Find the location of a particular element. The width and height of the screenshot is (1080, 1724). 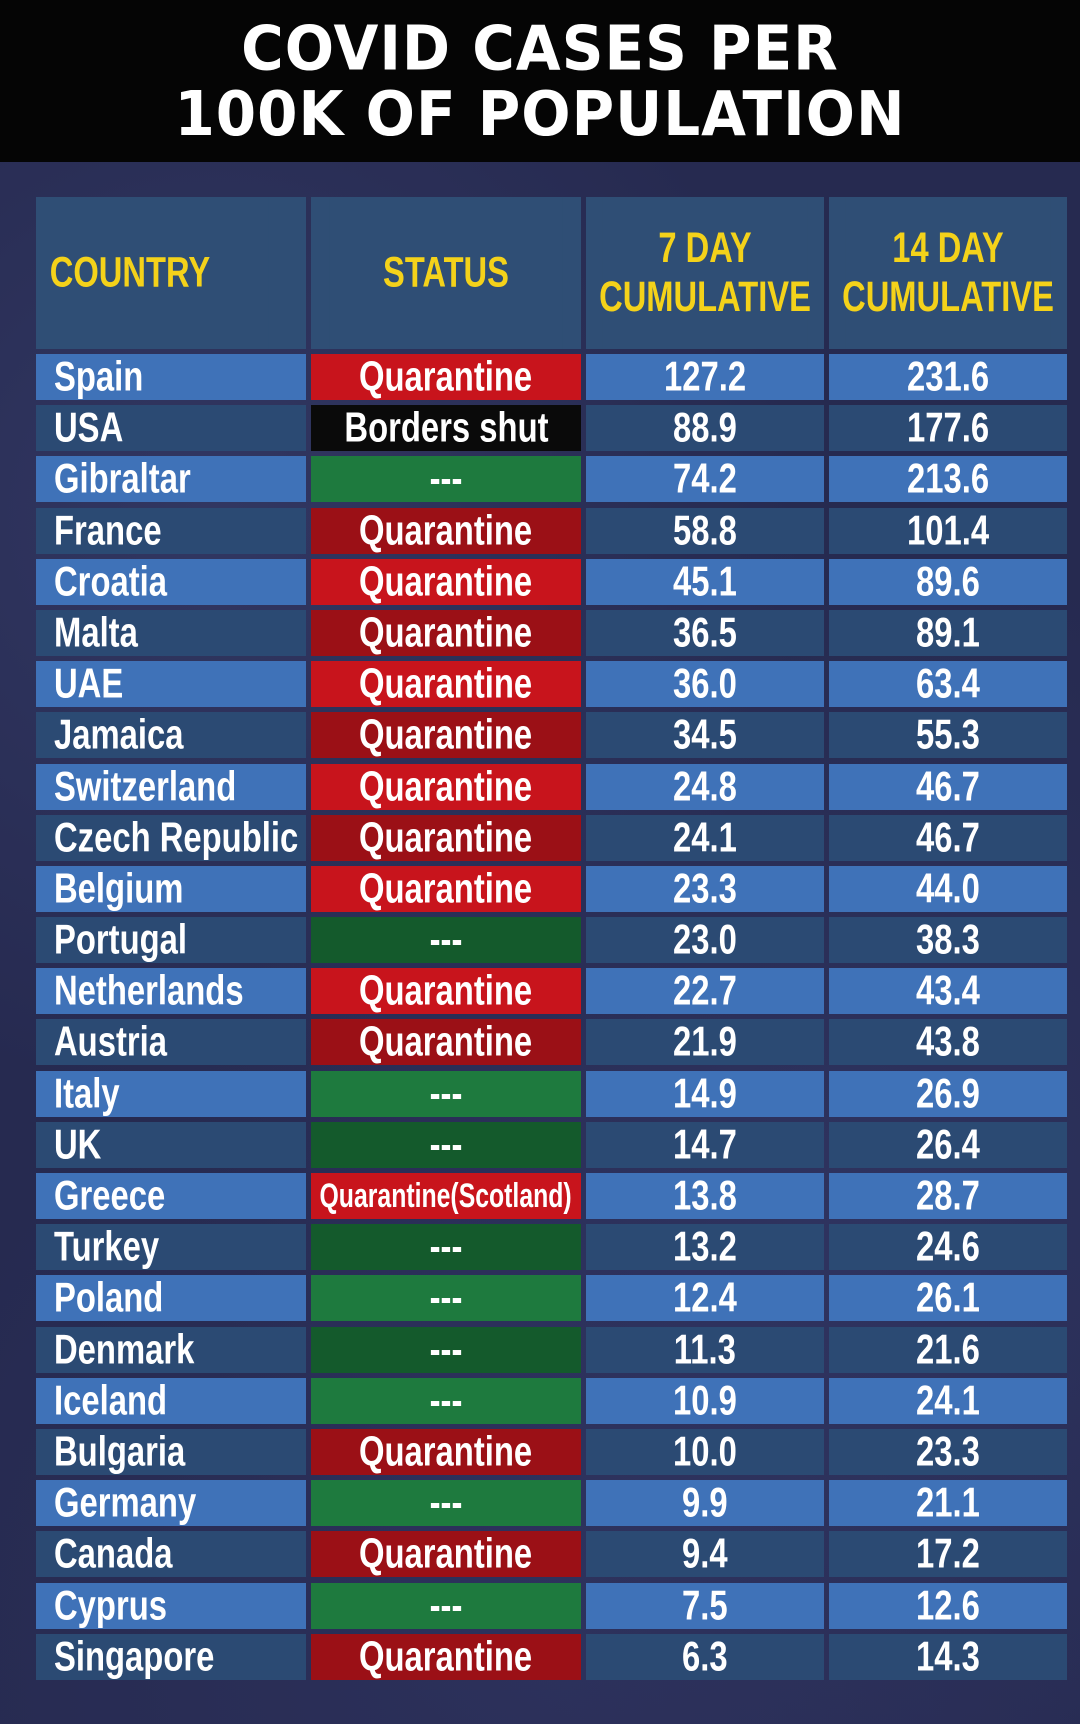

country-cell: Turkey is located at coordinates (171, 1247).